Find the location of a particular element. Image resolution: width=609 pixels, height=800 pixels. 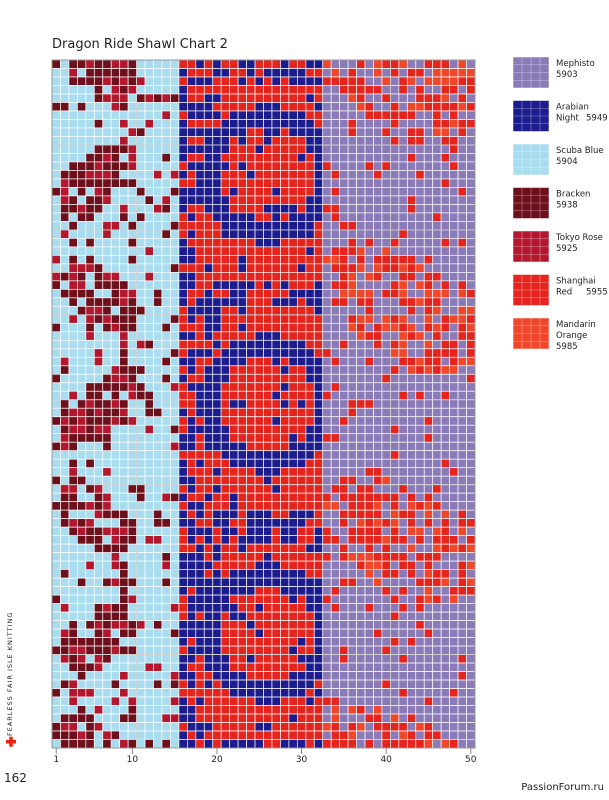

title: Dragon Ride Shawl Chart 2 is located at coordinates (140, 44).